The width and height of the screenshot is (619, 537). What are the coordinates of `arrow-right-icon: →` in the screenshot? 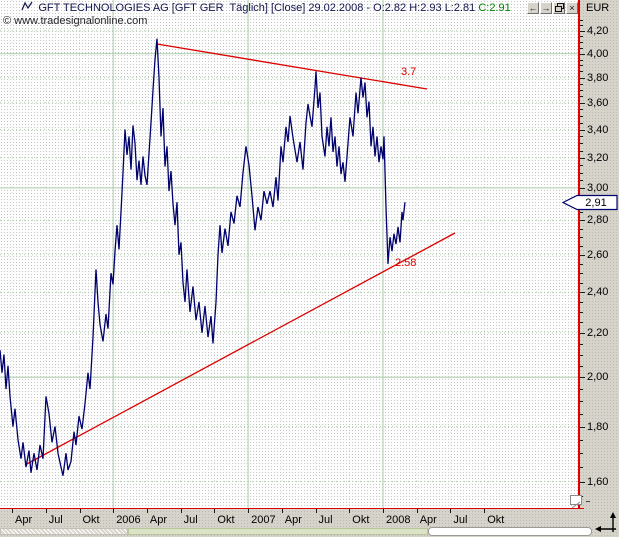 It's located at (546, 8).